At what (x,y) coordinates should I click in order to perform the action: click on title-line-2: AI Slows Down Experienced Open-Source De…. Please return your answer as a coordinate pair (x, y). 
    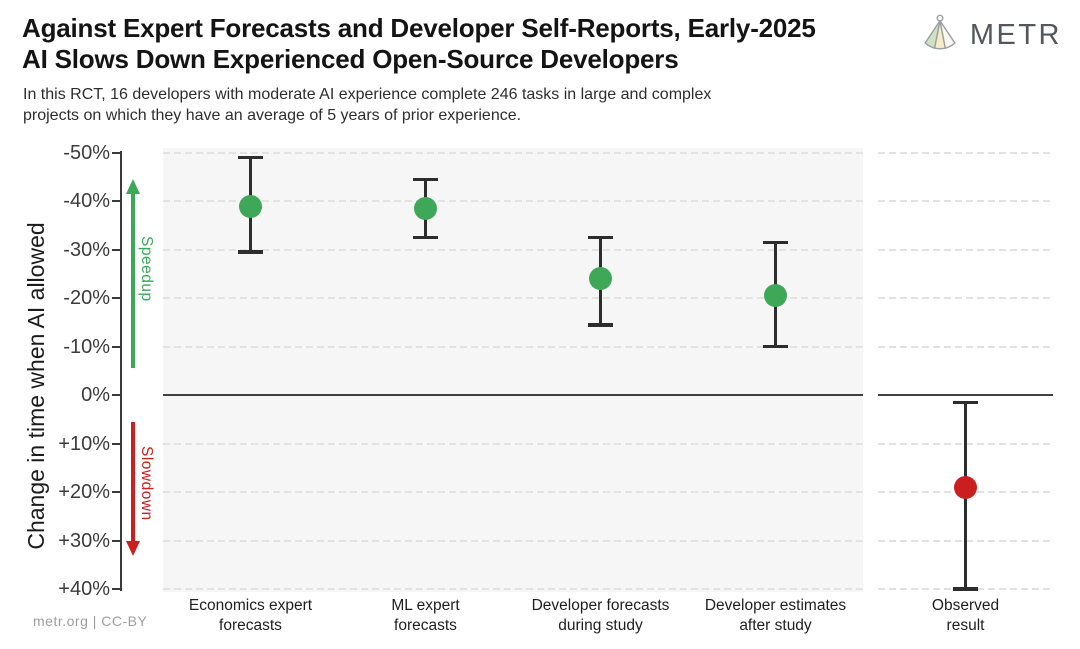
    Looking at the image, I should click on (350, 59).